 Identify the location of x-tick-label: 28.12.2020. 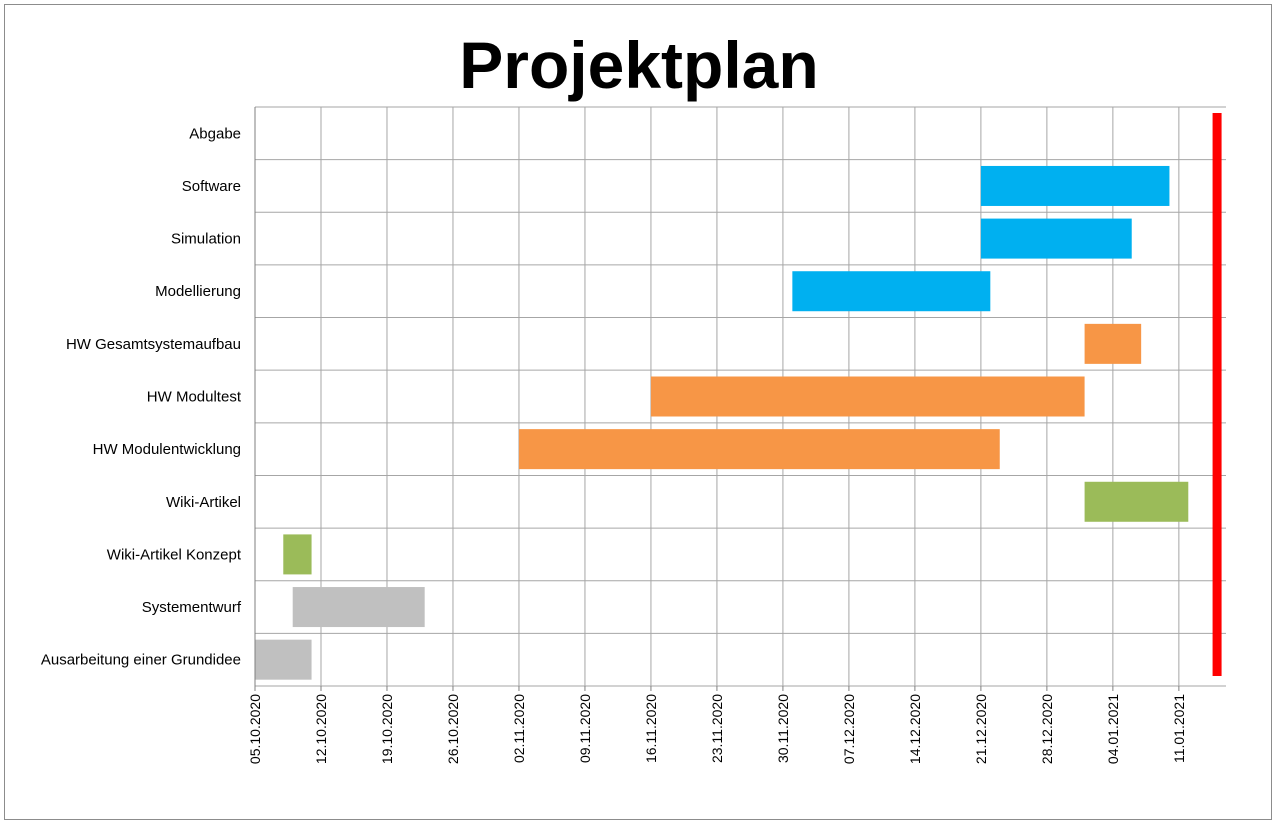
(1047, 729).